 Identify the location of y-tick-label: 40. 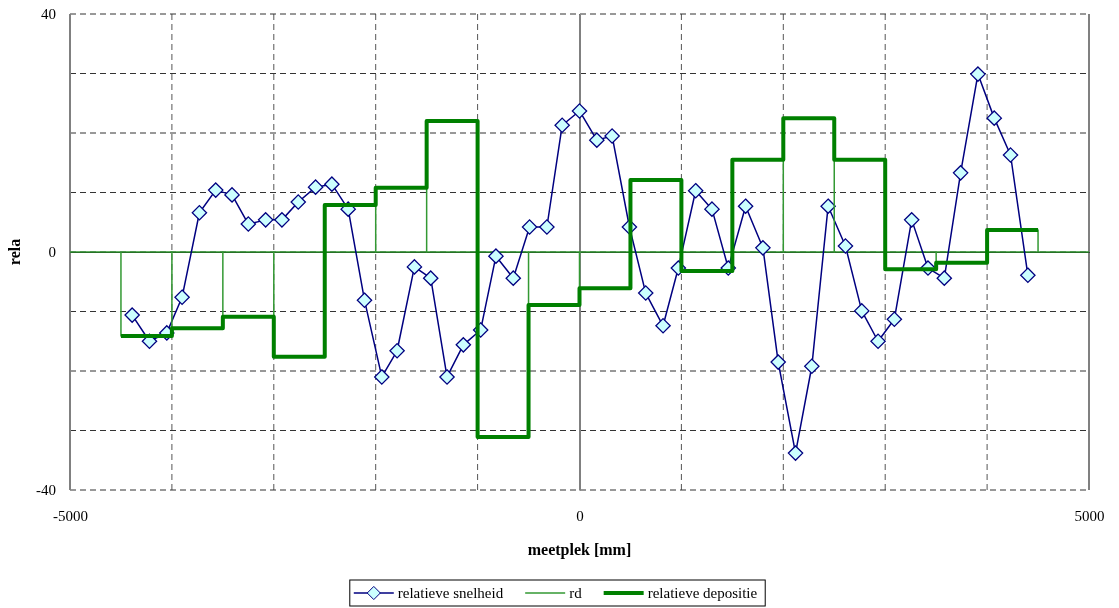
(48, 14).